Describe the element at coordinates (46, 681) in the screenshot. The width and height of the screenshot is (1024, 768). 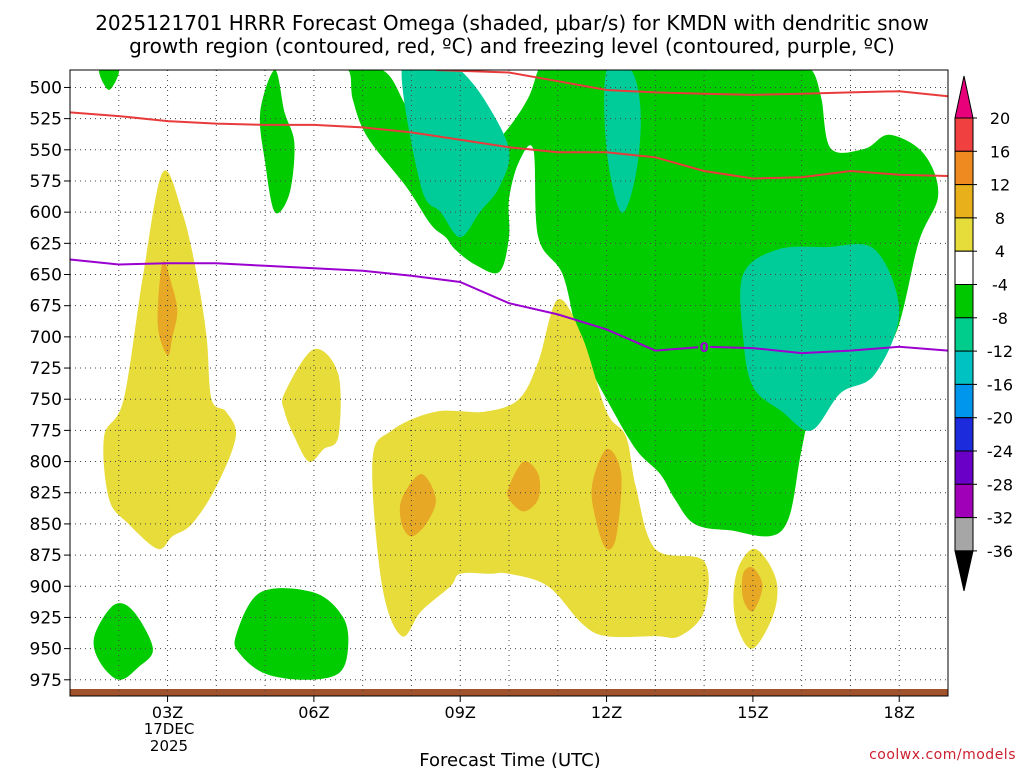
I see `y-tick-label-975: 975` at that location.